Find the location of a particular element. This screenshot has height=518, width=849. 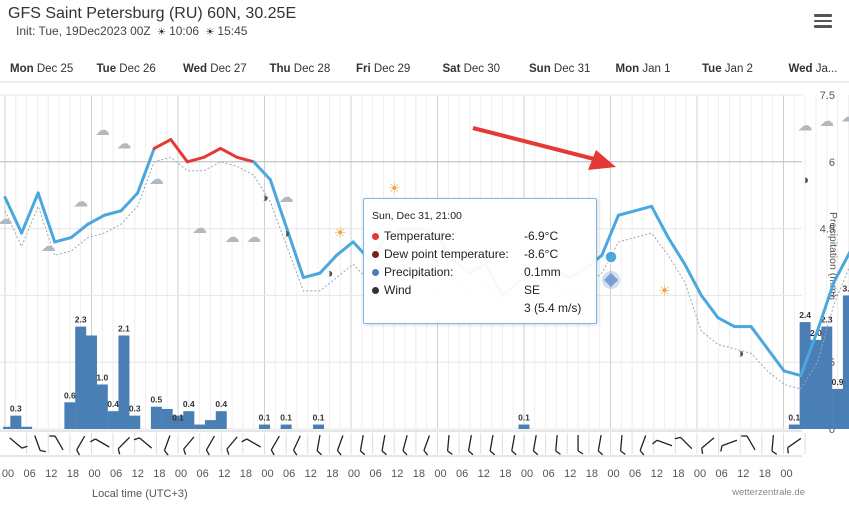

day-label: Tue Jan 2 is located at coordinates (727, 69).